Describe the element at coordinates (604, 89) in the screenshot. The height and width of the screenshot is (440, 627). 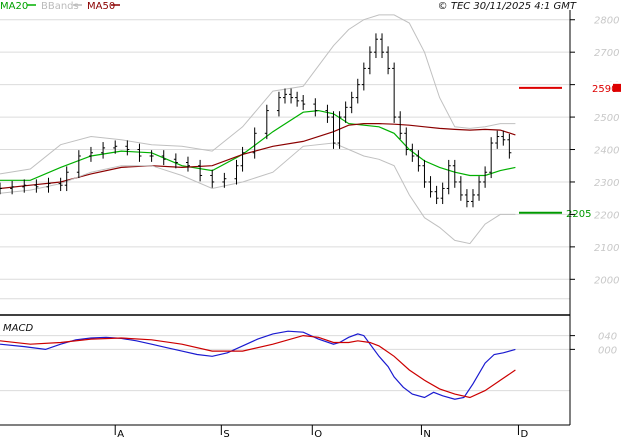
I see `resistance-label: 2590` at that location.